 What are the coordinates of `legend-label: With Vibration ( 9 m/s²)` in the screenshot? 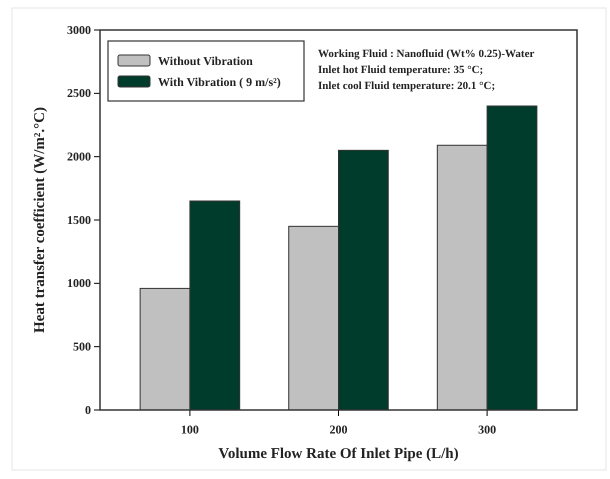 It's located at (219, 82).